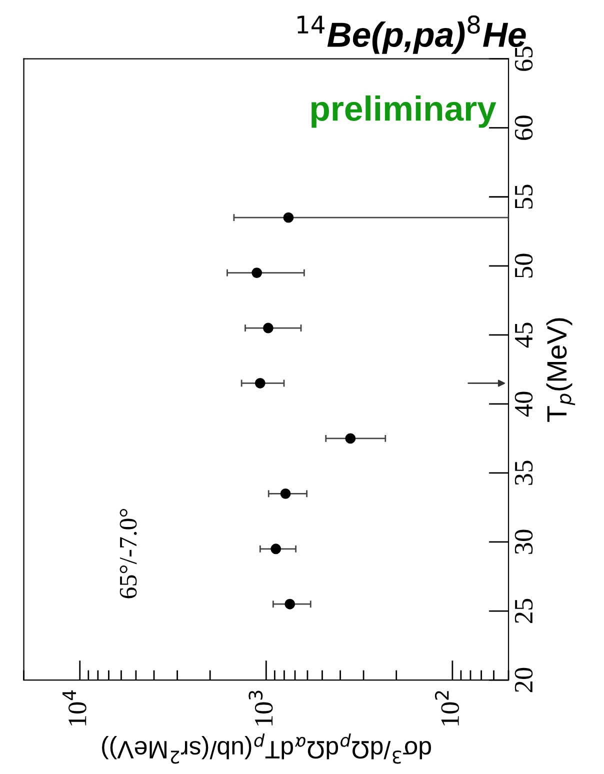 This screenshot has width=604, height=774. I want to click on y-tick-label: 60, so click(523, 128).